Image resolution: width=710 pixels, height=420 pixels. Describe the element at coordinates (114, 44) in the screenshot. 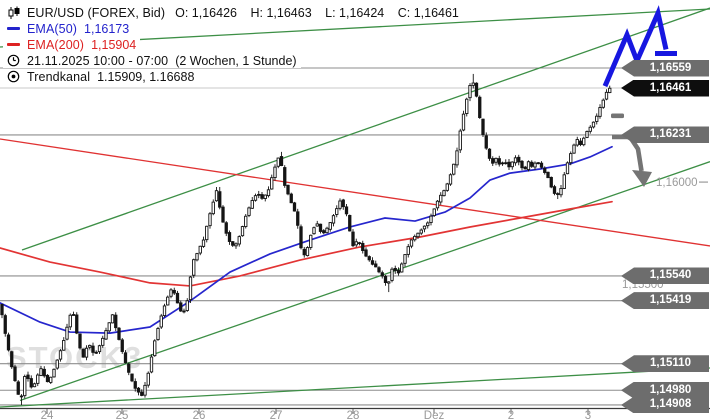

I see `ema200-value: 1,15904` at that location.